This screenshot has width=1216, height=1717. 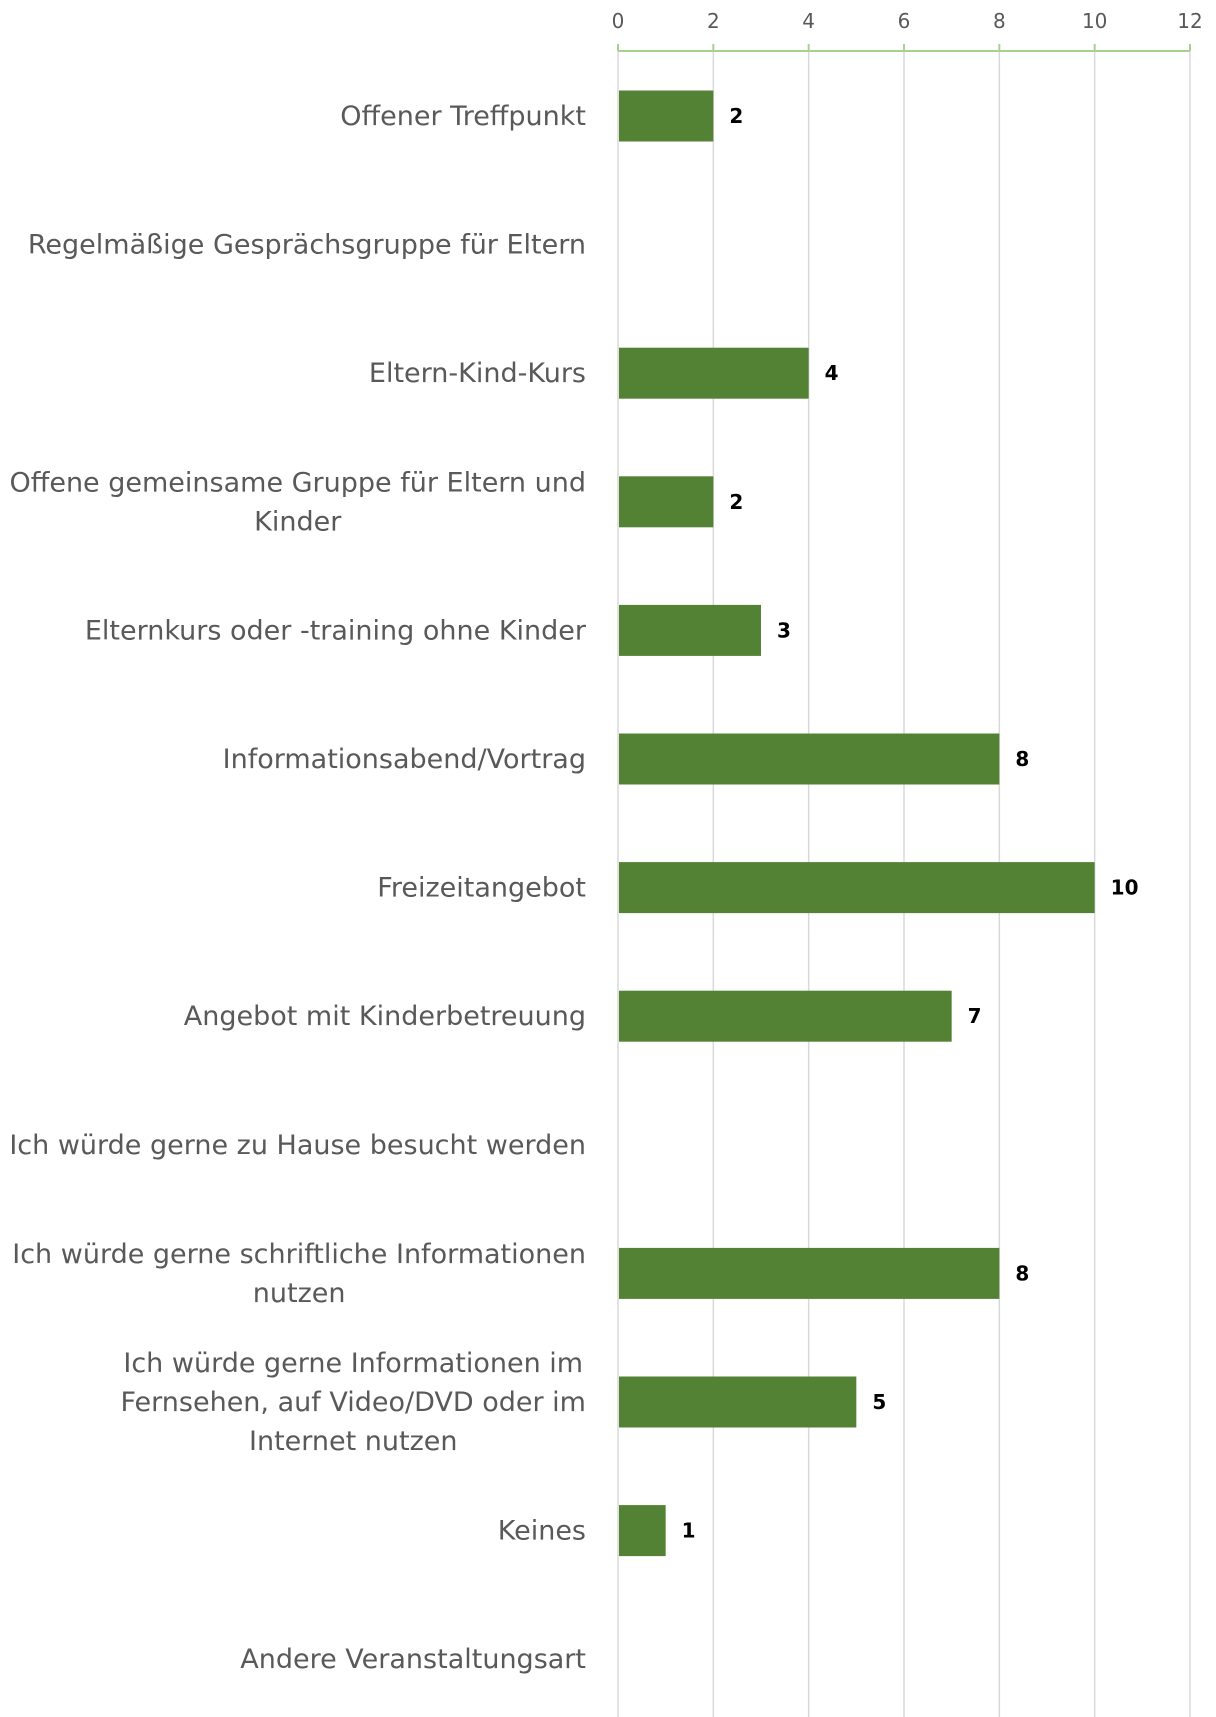 I want to click on x-tick-label-12: 12, so click(x=1189, y=21).